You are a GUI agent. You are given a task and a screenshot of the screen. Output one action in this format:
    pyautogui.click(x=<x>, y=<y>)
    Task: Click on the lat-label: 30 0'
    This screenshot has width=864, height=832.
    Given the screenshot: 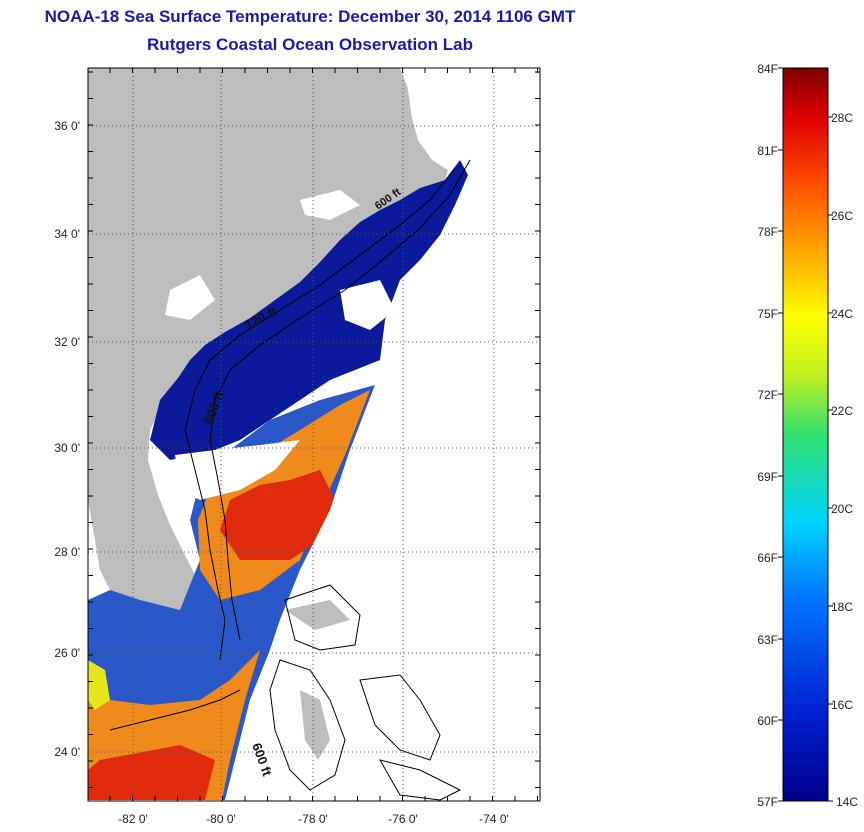 What is the action you would take?
    pyautogui.click(x=67, y=448)
    